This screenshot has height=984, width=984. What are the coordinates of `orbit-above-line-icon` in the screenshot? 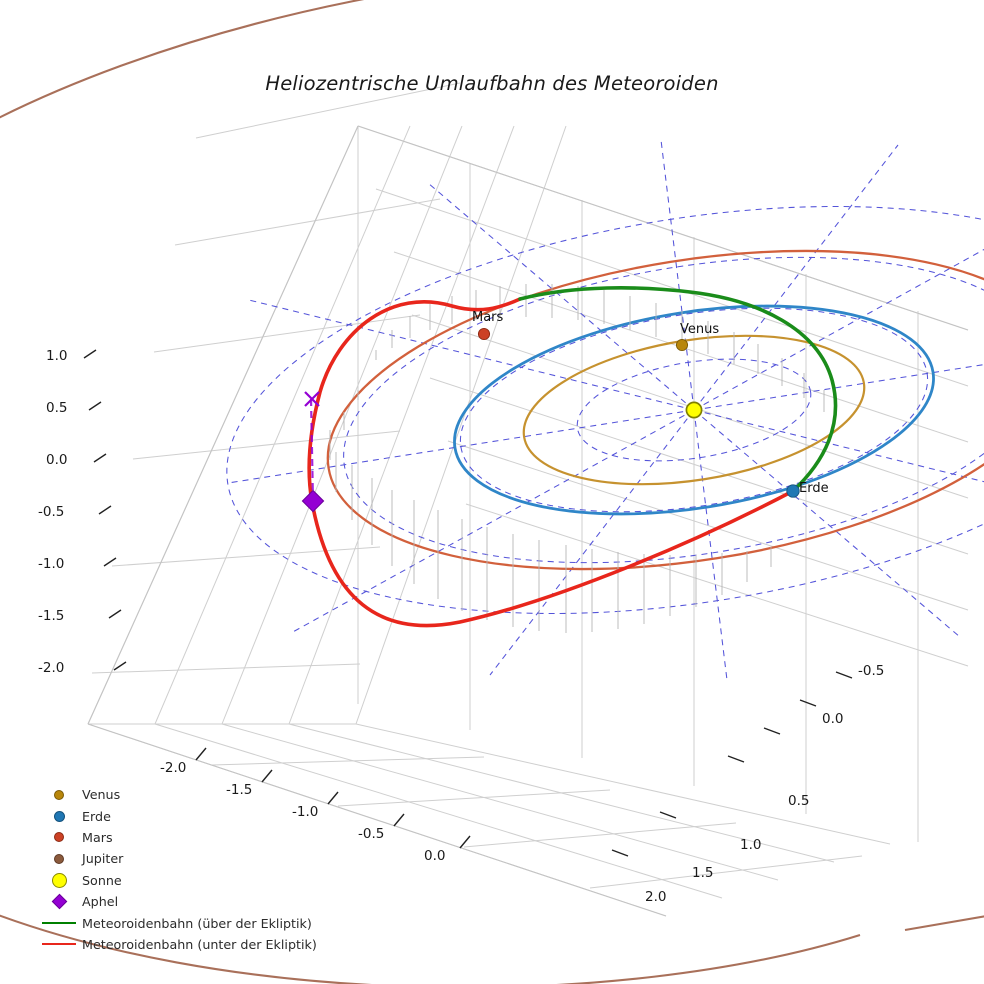 It's located at (59, 923).